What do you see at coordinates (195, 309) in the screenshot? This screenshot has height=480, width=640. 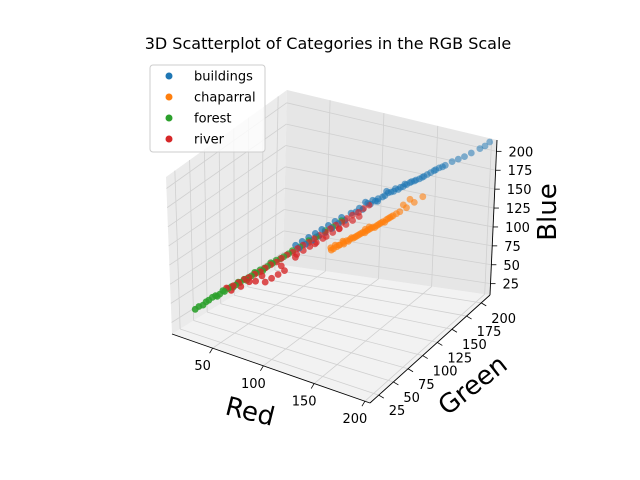 I see `point-forest` at bounding box center [195, 309].